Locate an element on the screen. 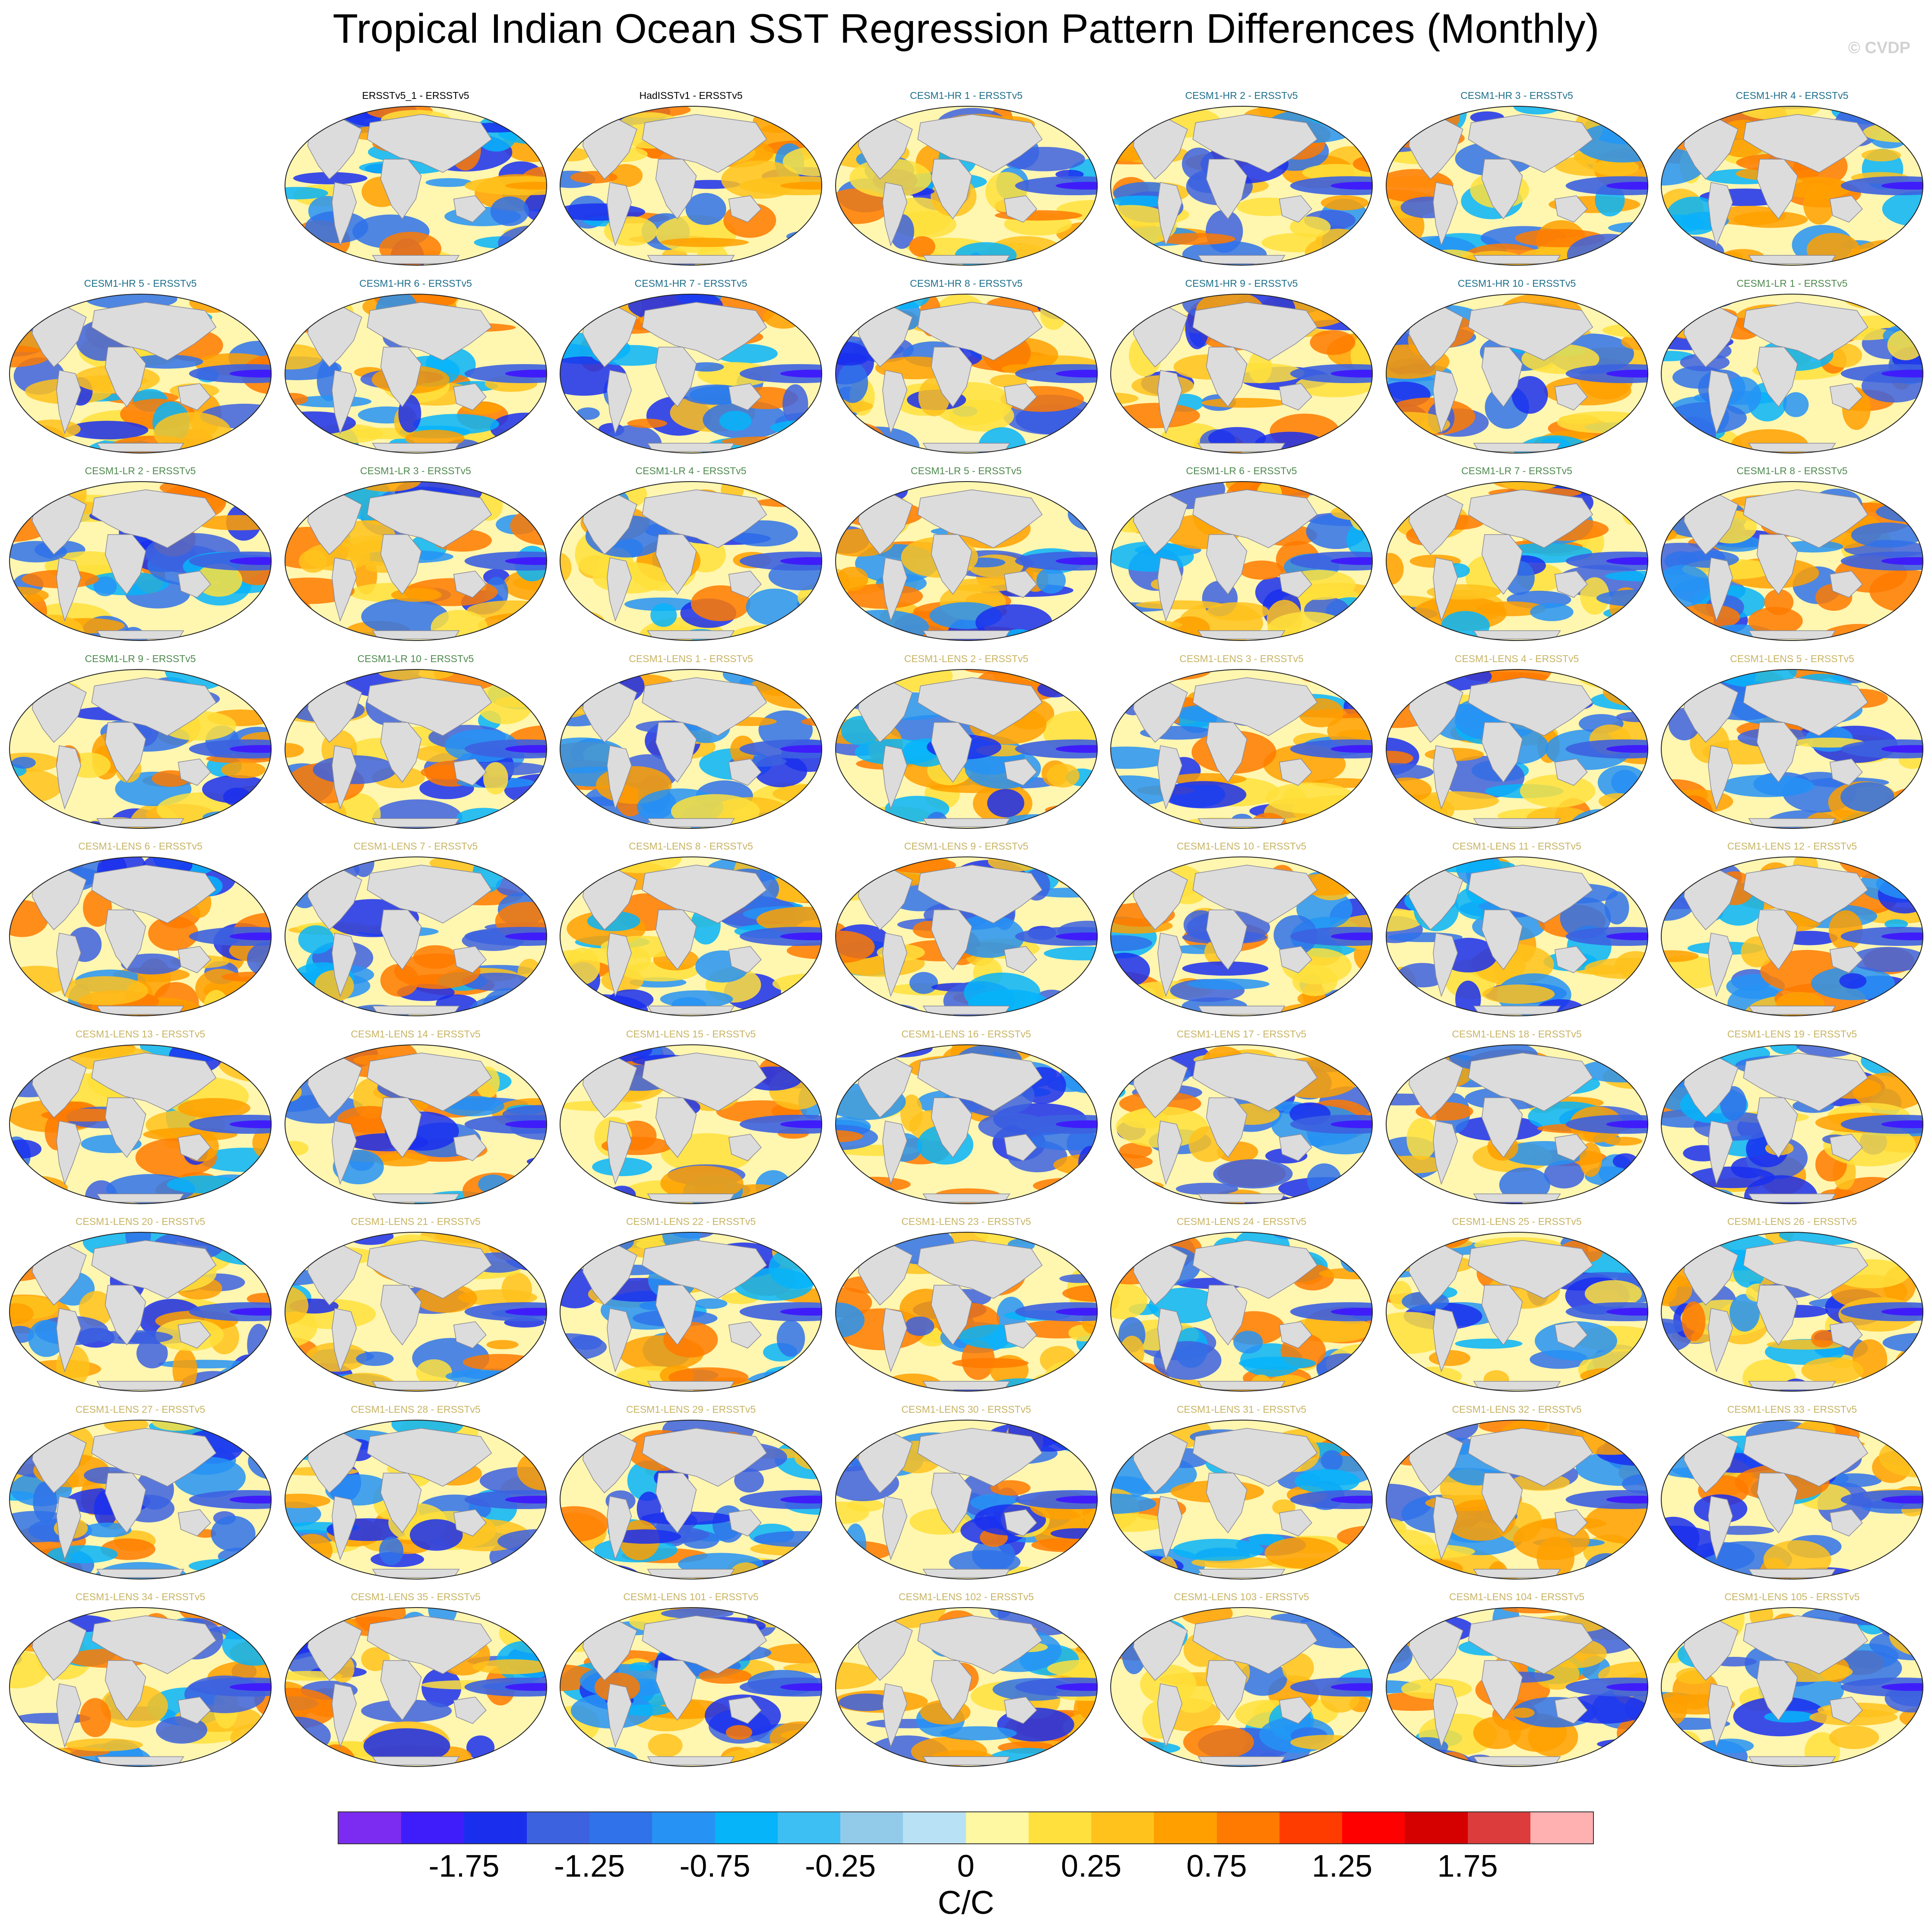 The width and height of the screenshot is (1932, 1922). map-panel: CESM1-LENS 24 - ERSSTv5 is located at coordinates (1241, 1309).